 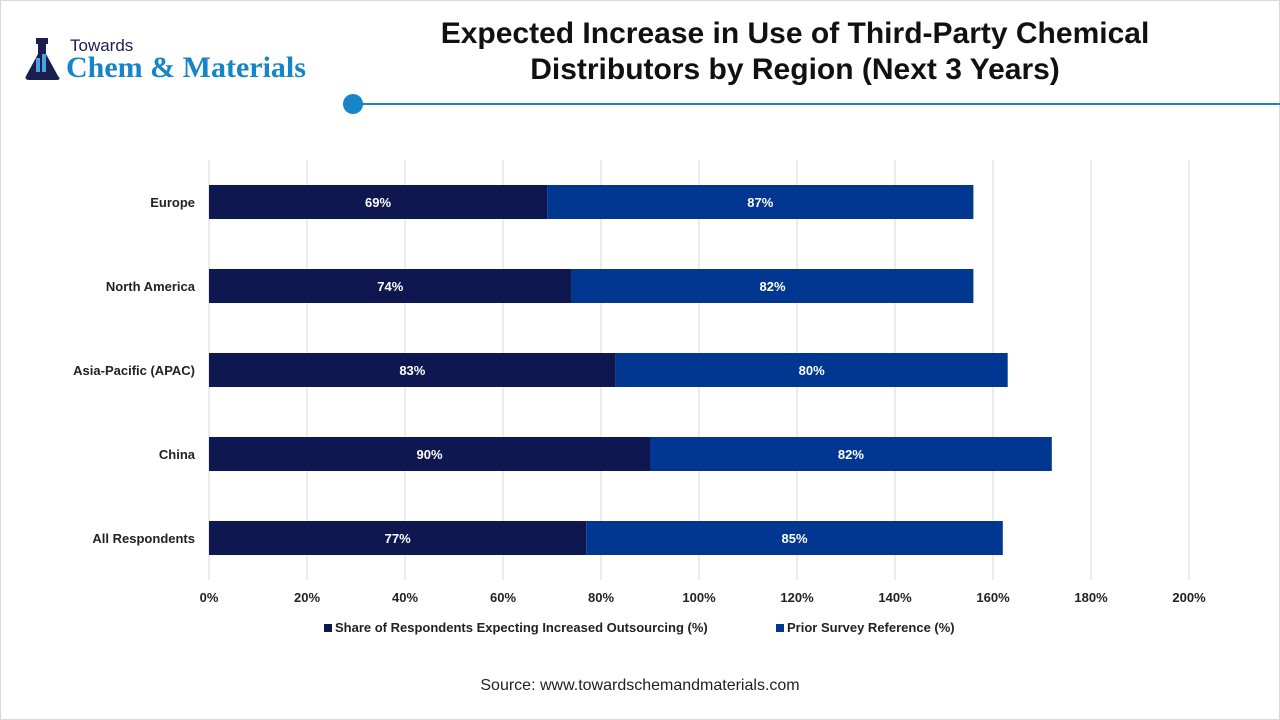 I want to click on y-category-label: Europe, so click(x=172, y=202).